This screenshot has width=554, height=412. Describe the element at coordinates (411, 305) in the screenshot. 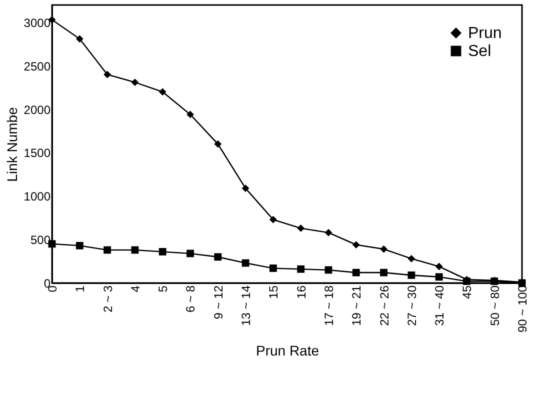

I see `x-tick-label: 27 ~ 30` at that location.